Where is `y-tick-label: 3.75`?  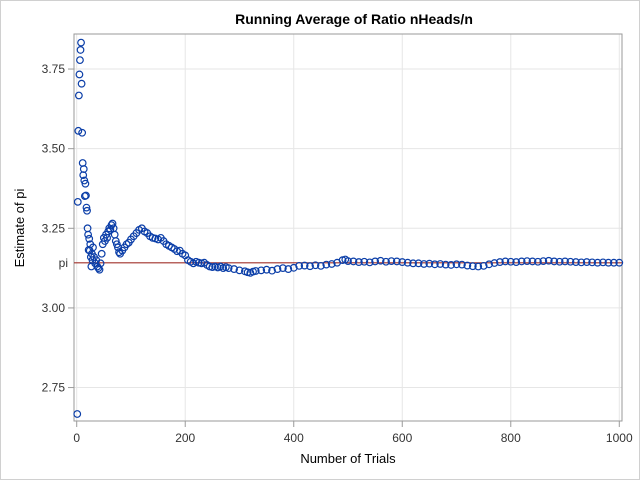
y-tick-label: 3.75 is located at coordinates (54, 69).